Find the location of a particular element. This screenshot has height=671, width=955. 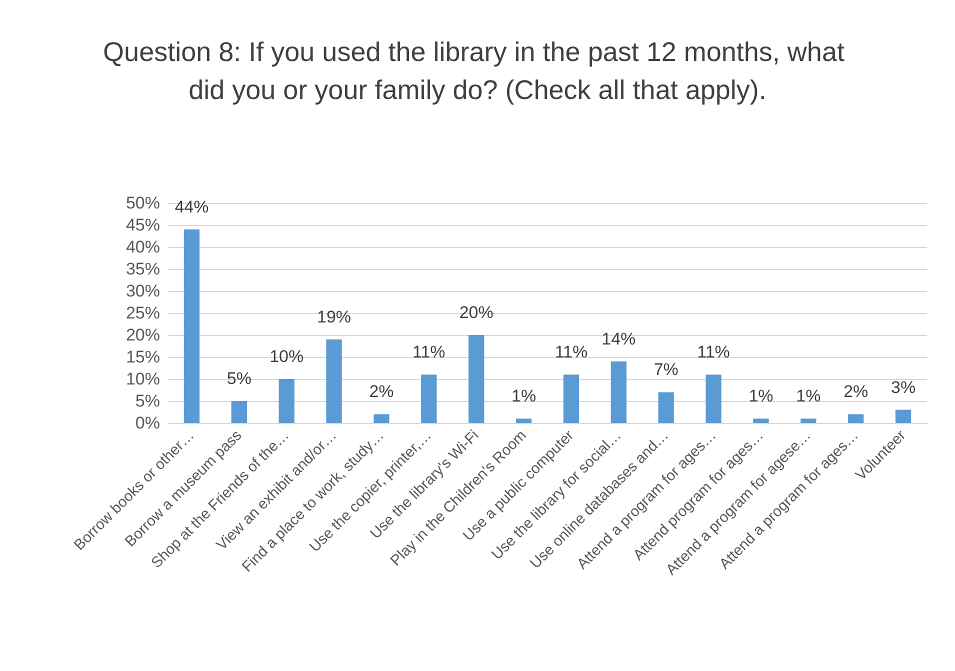

y-tick-label: 0% is located at coordinates (147, 423).